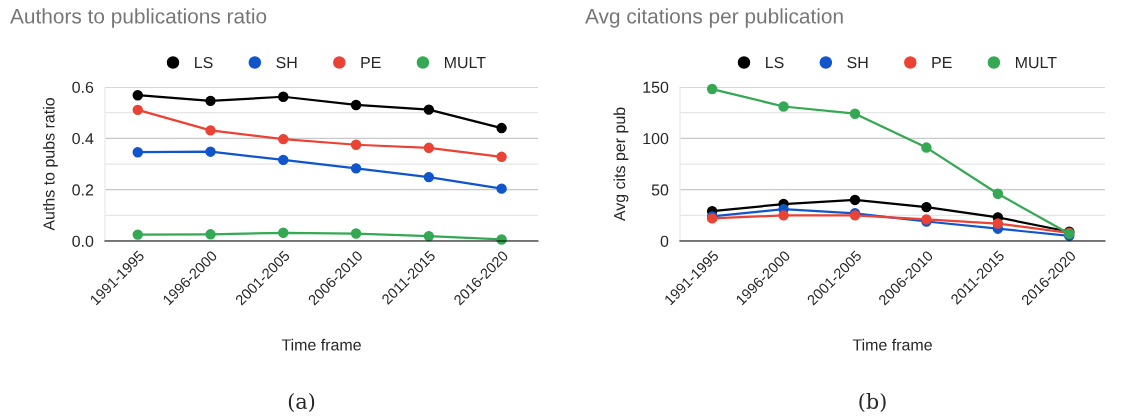 The image size is (1138, 416). Describe the element at coordinates (83, 190) in the screenshot. I see `y-tick-label: 0.2` at that location.